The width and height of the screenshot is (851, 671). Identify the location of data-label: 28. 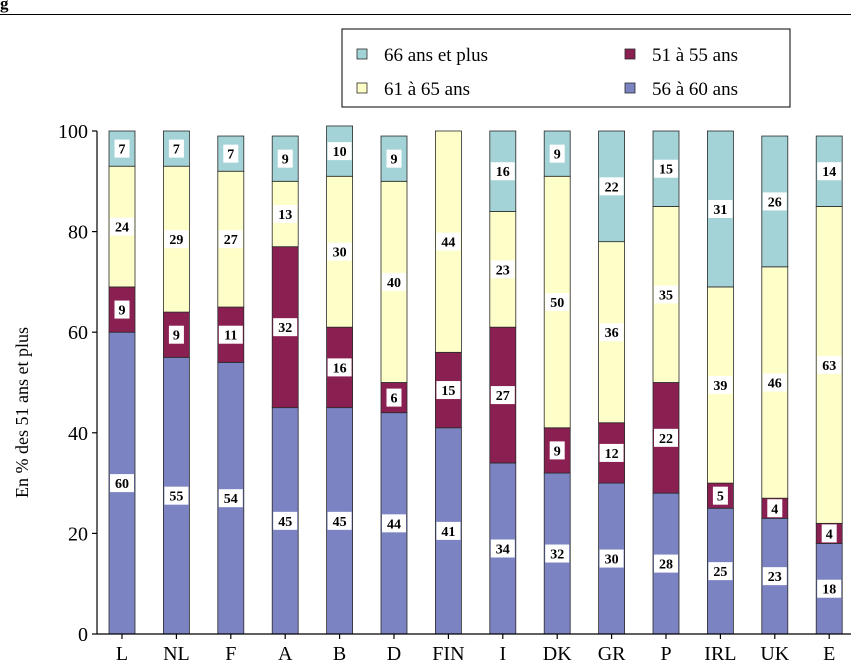
(666, 565).